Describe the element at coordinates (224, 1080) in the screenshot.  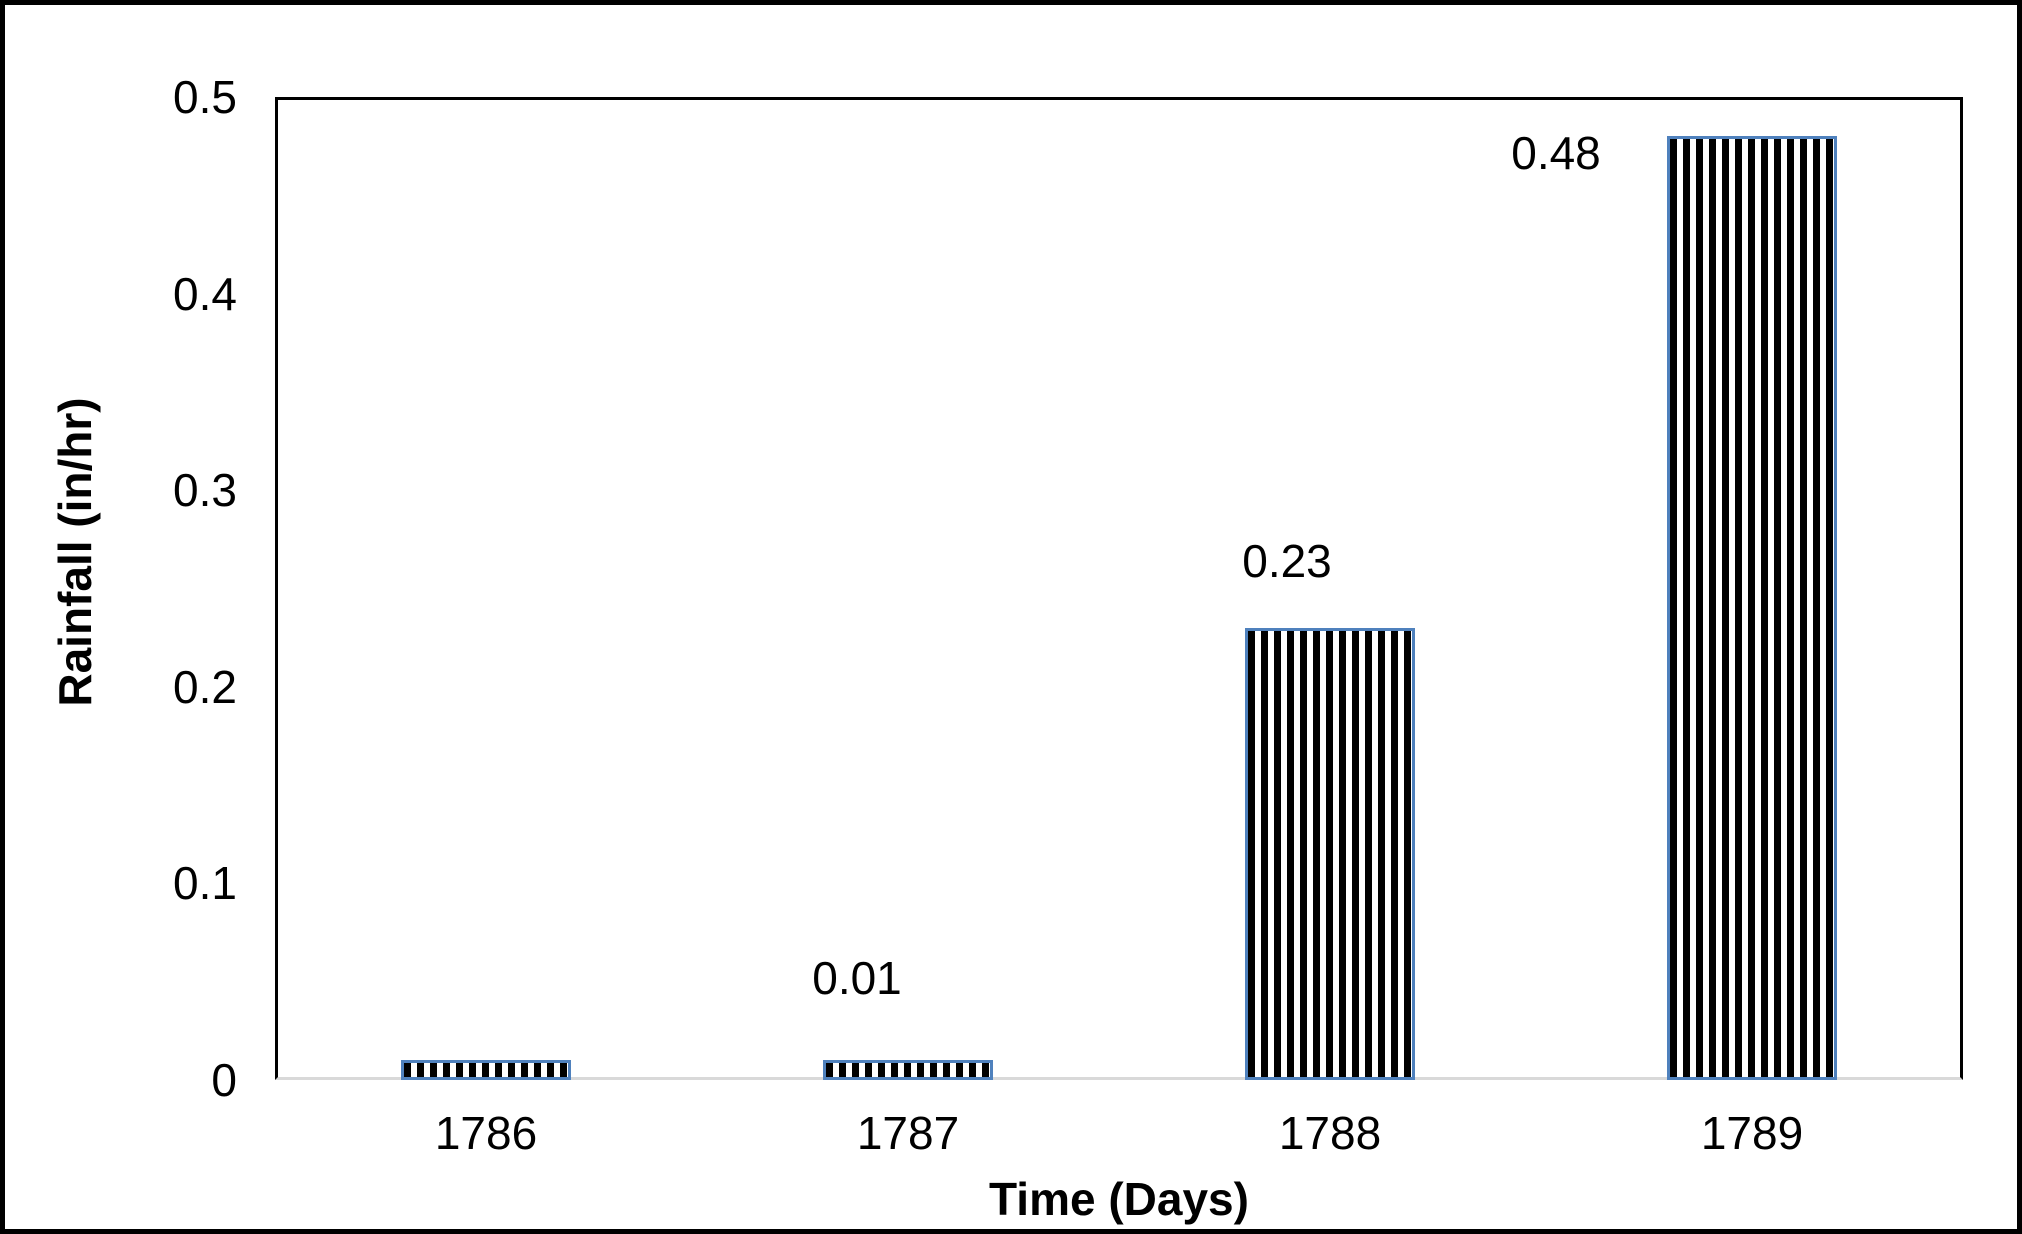
I see `y-tick-label: 0` at that location.